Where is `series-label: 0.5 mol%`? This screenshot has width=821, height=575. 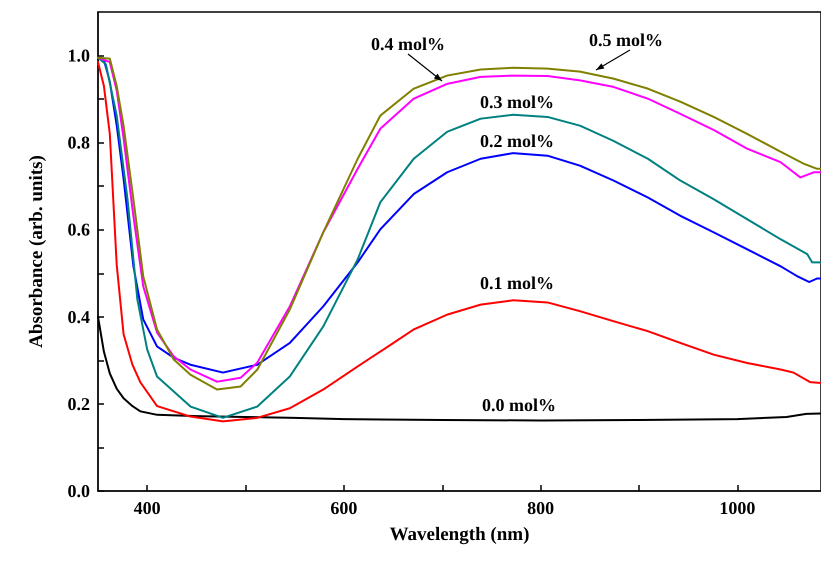
series-label: 0.5 mol% is located at coordinates (626, 40).